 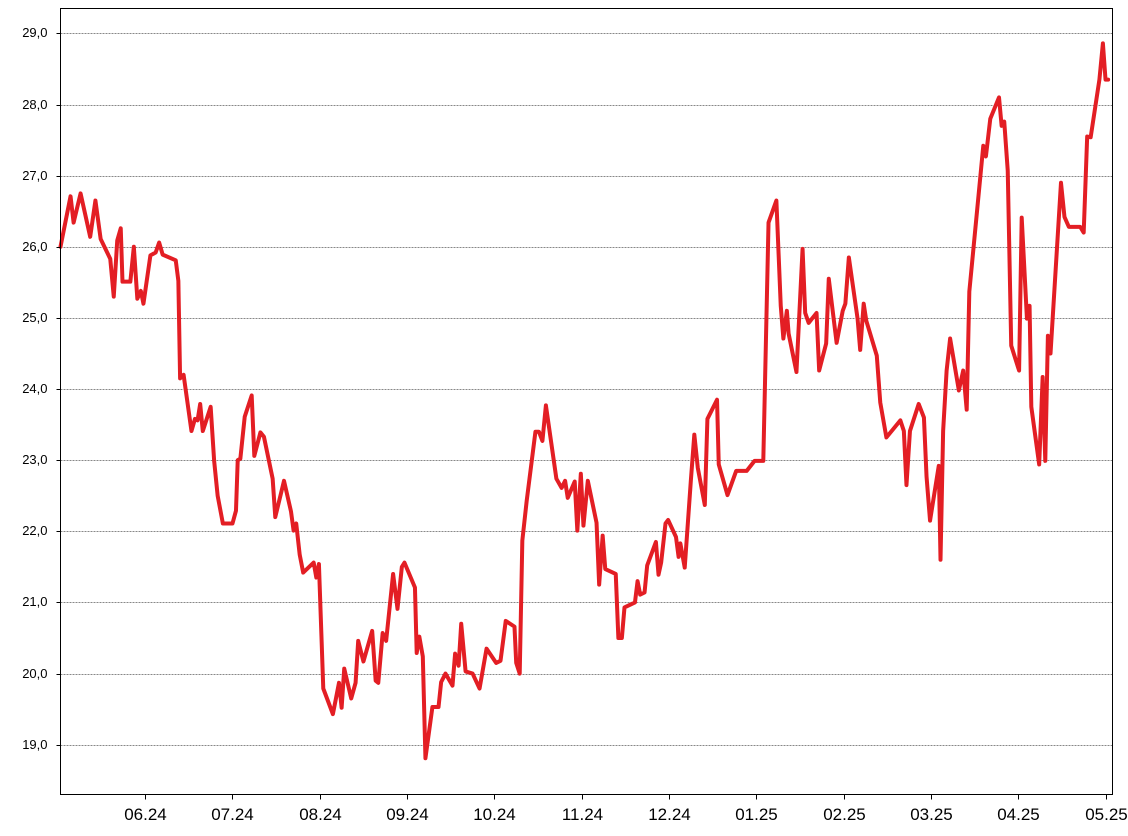 I want to click on y-tick-label: 28,0, so click(x=34, y=104).